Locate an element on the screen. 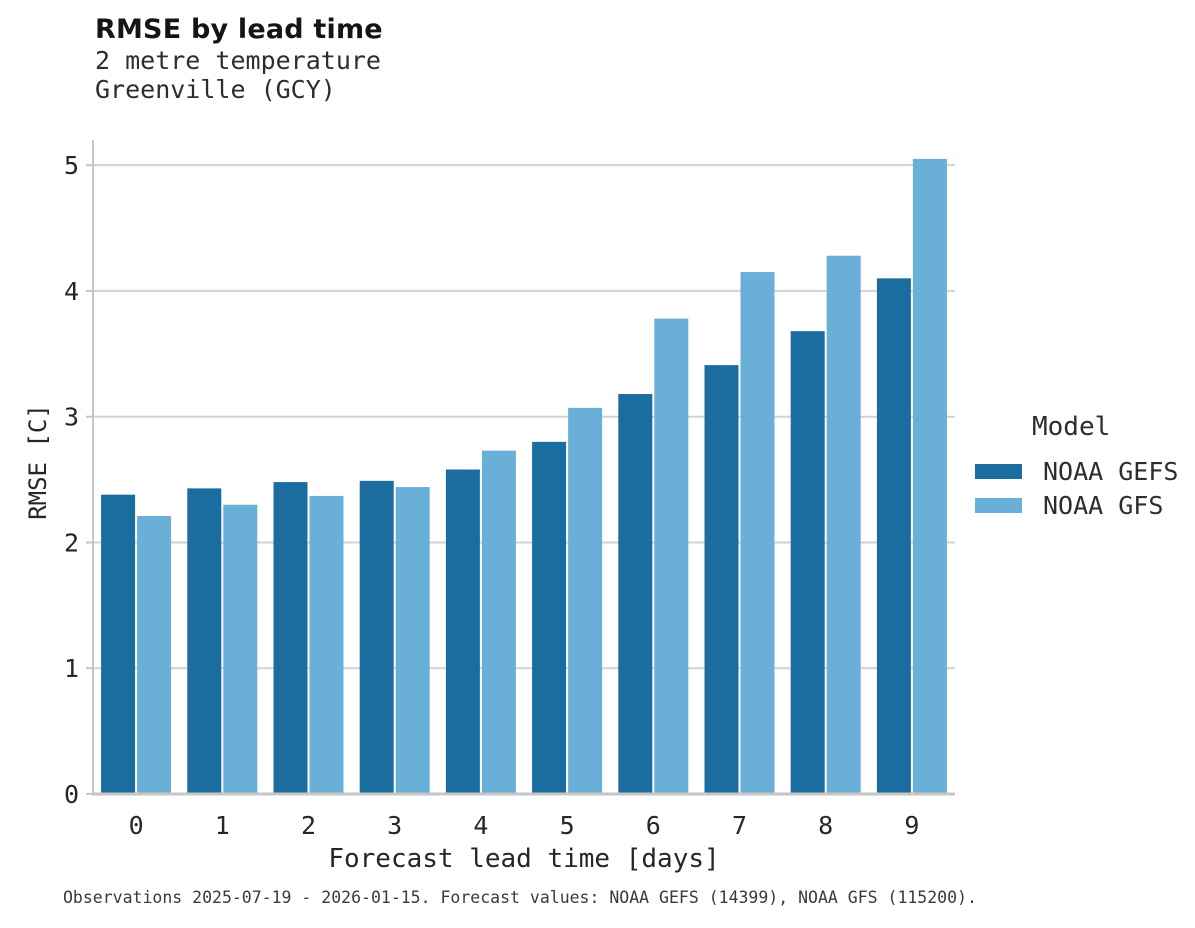  chart-title: RMSE by lead time is located at coordinates (239, 29).